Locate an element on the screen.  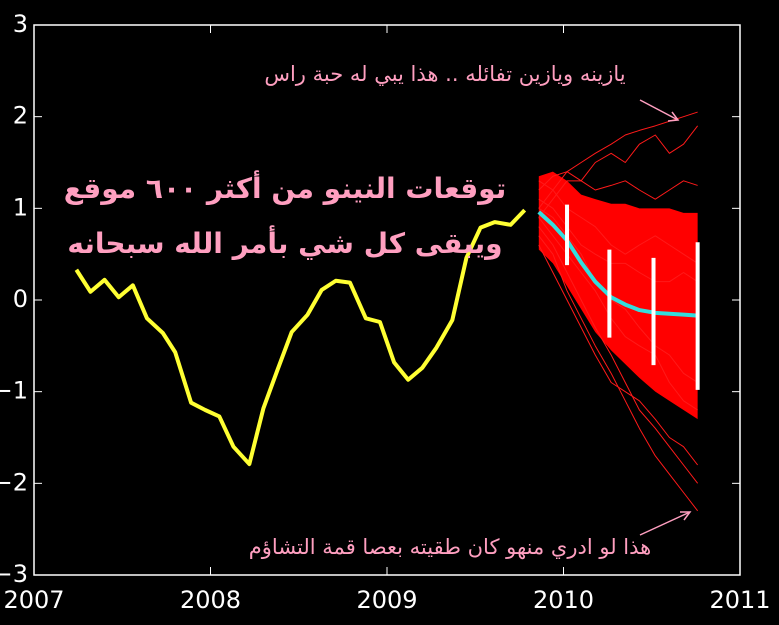
arrows is located at coordinates (665, 317).